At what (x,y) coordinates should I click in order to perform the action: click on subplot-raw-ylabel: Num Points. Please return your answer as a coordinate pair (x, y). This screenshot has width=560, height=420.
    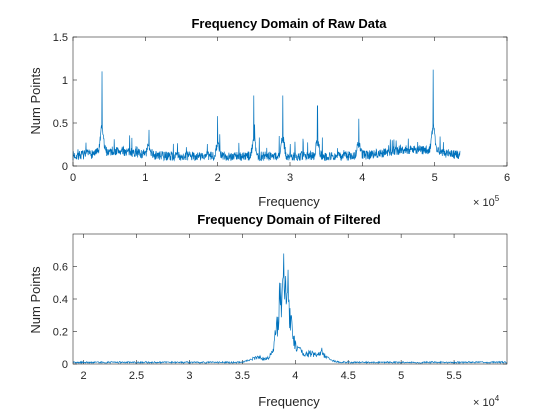
    Looking at the image, I should click on (35, 101).